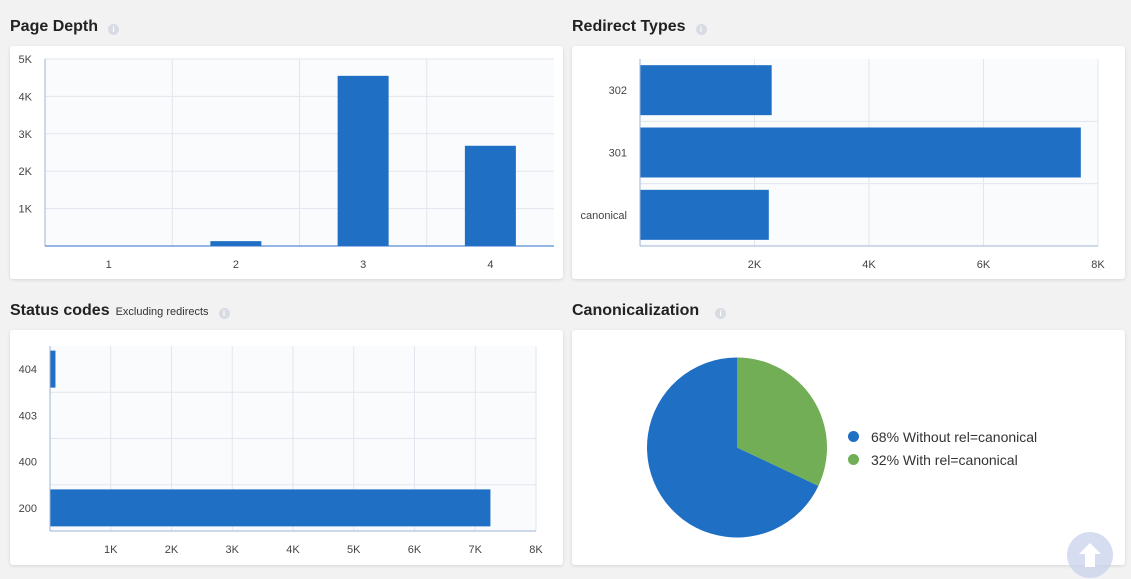 The width and height of the screenshot is (1131, 579). Describe the element at coordinates (28, 509) in the screenshot. I see `y-tick-label: 200` at that location.